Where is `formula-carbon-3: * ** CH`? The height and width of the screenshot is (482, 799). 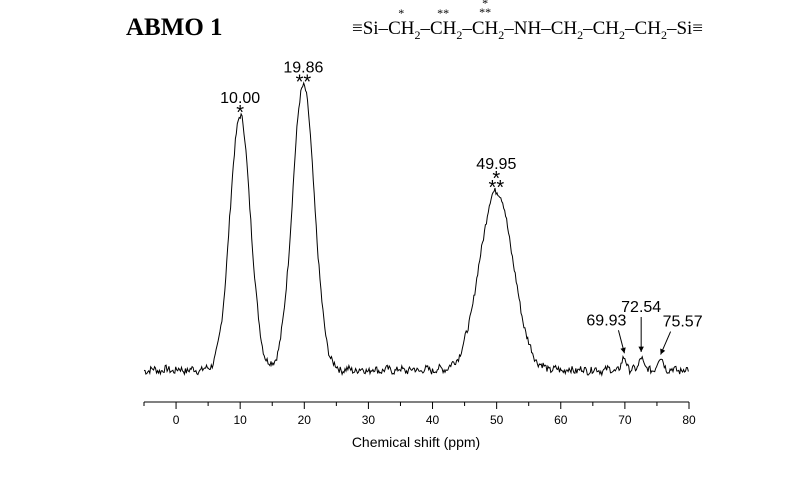
formula-carbon-3: * ** CH is located at coordinates (485, 19).